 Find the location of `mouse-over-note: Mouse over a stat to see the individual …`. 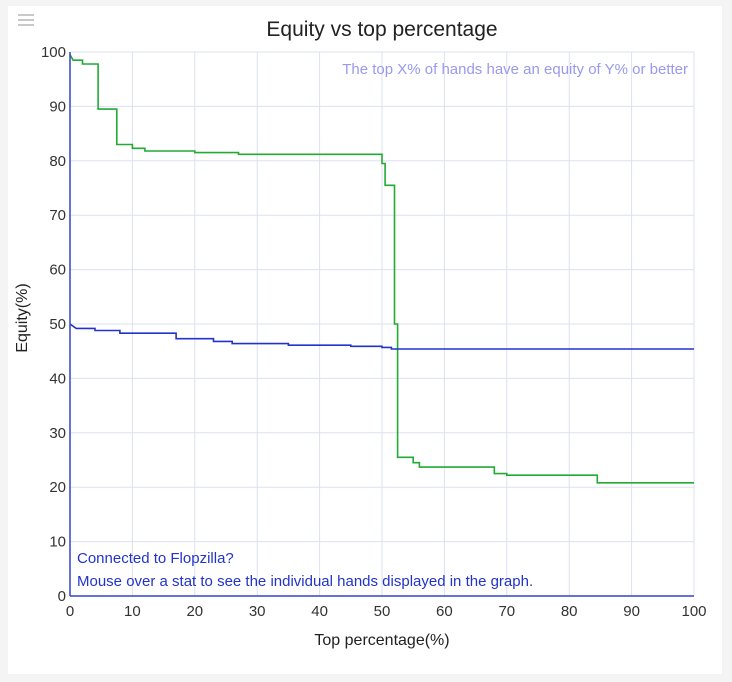

mouse-over-note: Mouse over a stat to see the individual … is located at coordinates (305, 581).